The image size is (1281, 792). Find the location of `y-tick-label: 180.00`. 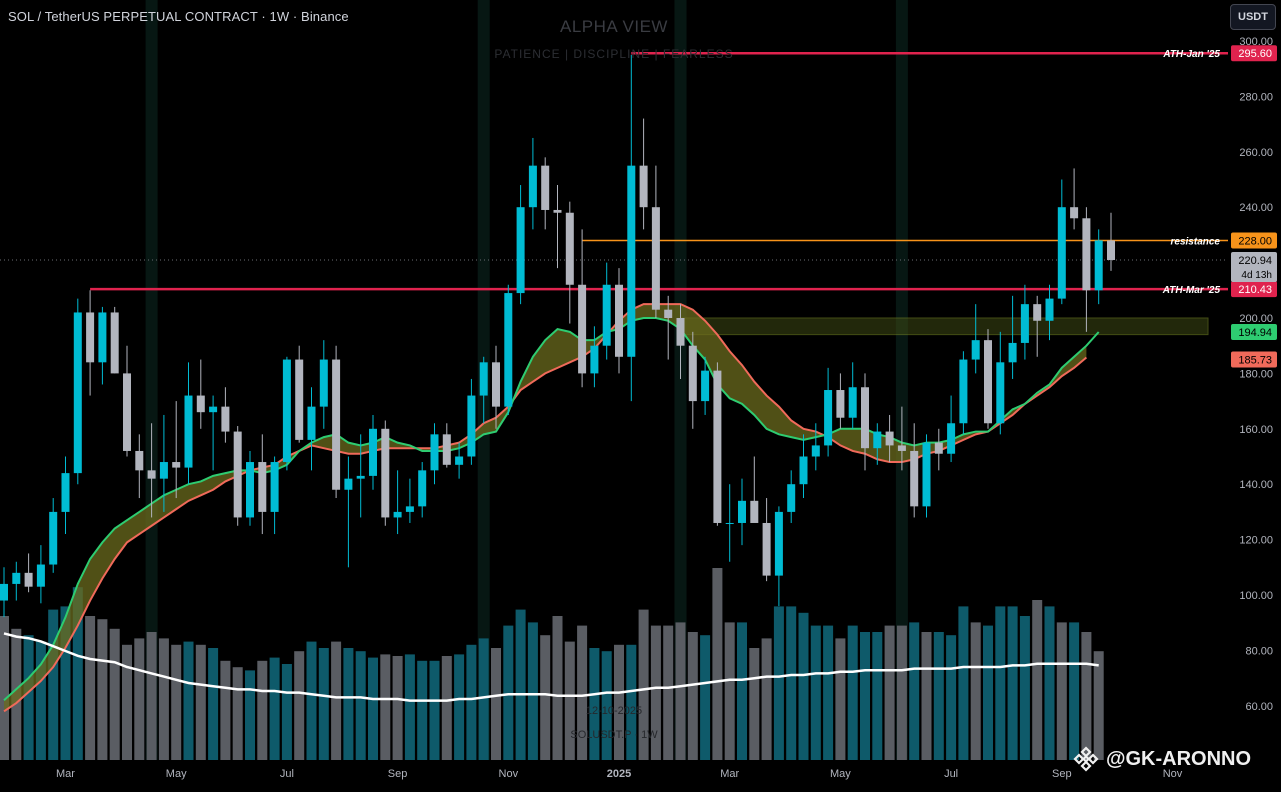

y-tick-label: 180.00 is located at coordinates (1256, 374).